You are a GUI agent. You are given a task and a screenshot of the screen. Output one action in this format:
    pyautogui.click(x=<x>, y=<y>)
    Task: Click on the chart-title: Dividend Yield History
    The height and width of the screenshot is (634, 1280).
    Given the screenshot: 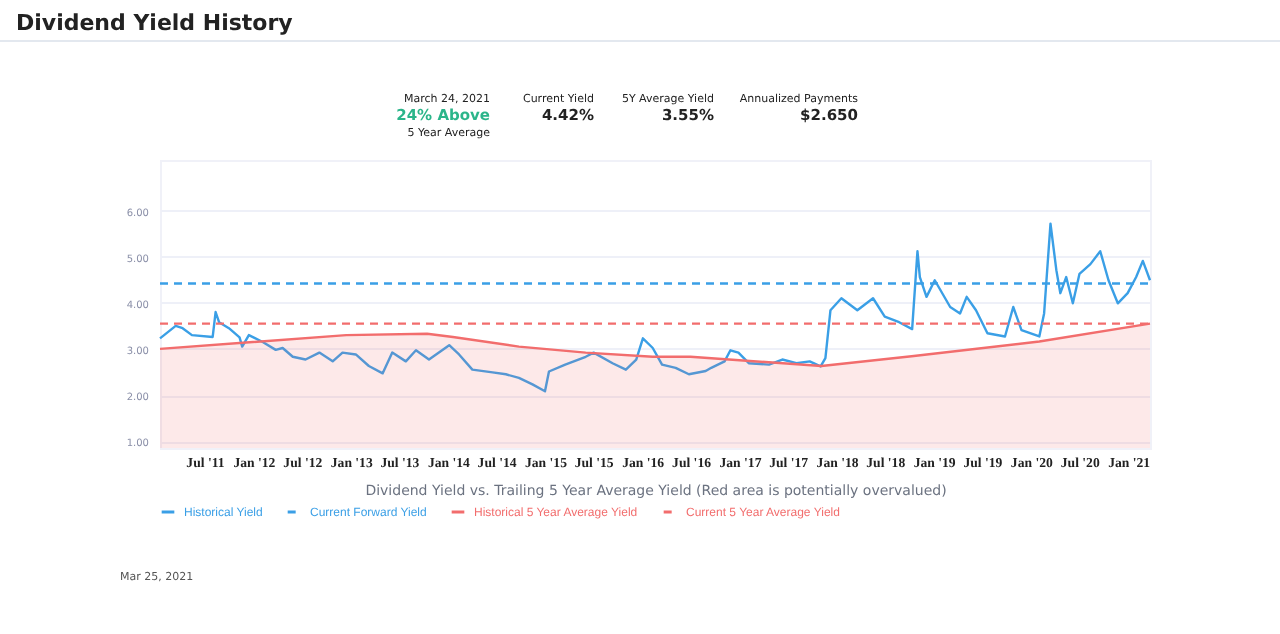 What is the action you would take?
    pyautogui.click(x=640, y=21)
    